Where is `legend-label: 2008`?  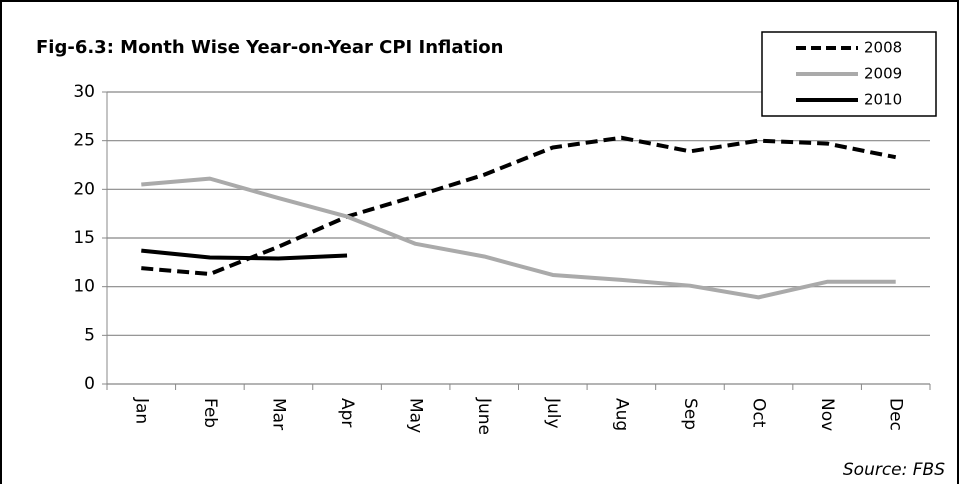
legend-label: 2008 is located at coordinates (883, 48).